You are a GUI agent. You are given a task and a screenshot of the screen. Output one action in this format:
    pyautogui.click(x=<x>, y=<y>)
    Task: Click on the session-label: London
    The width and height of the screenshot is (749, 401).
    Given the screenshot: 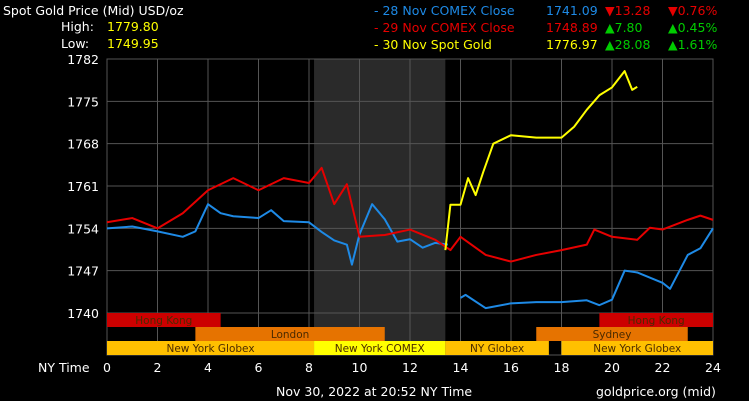 What is the action you would take?
    pyautogui.click(x=290, y=335)
    